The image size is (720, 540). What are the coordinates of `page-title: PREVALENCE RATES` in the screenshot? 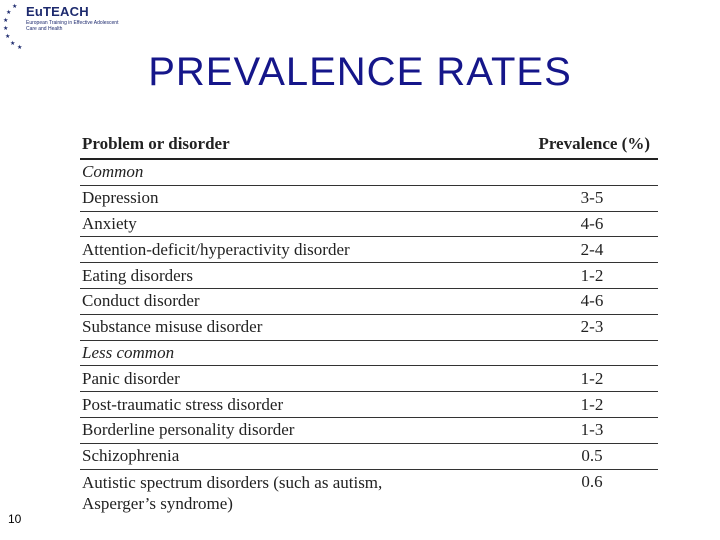 It's located at (360, 72).